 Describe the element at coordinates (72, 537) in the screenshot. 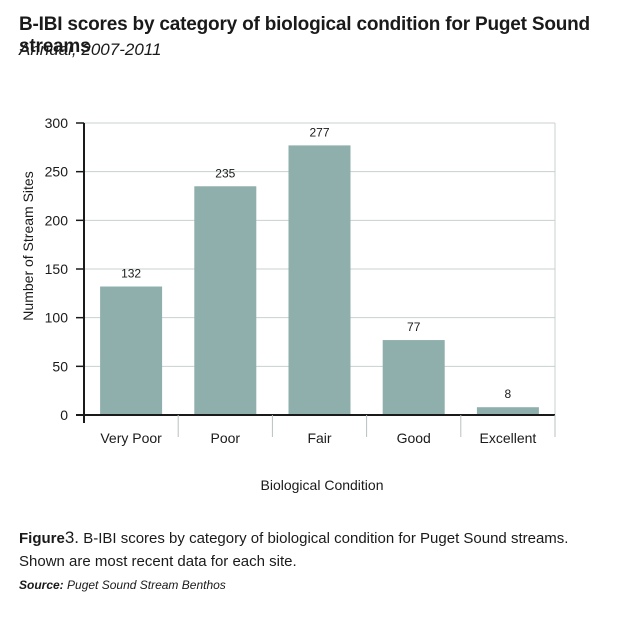

I see `caption-figure-number: 3.` at that location.